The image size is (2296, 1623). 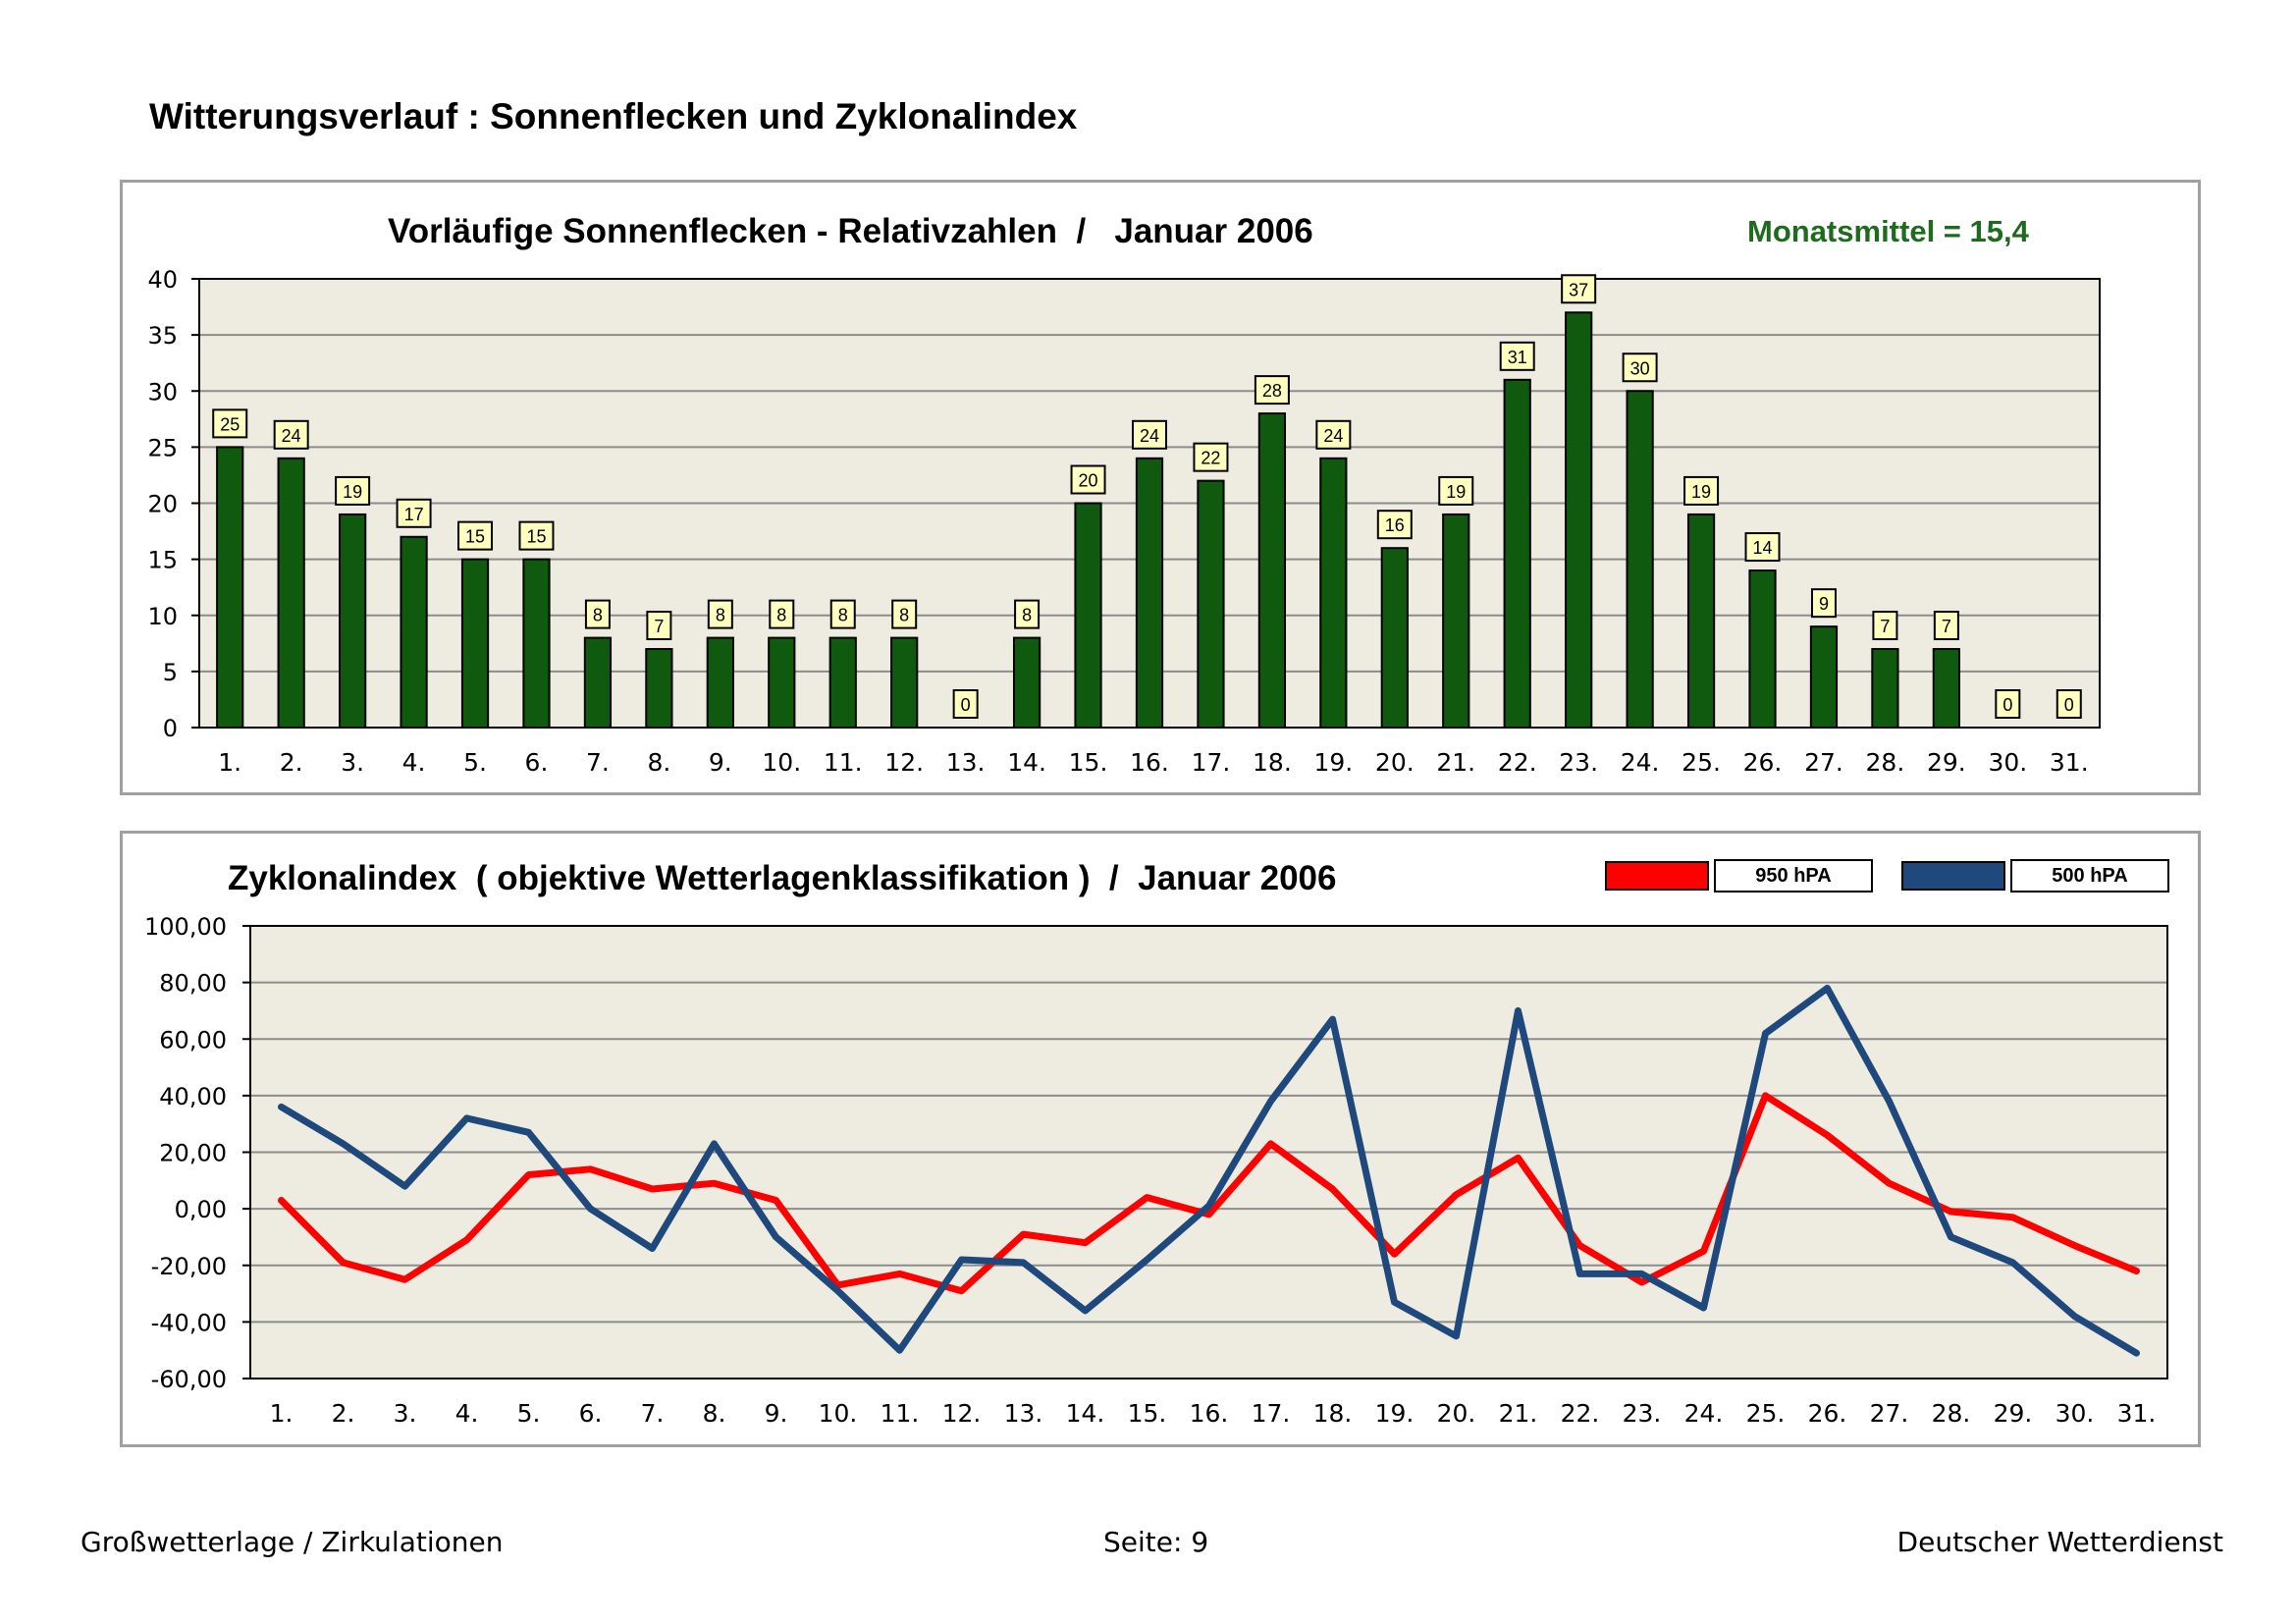 I want to click on x-tick-label: 25., so click(x=1766, y=1414).